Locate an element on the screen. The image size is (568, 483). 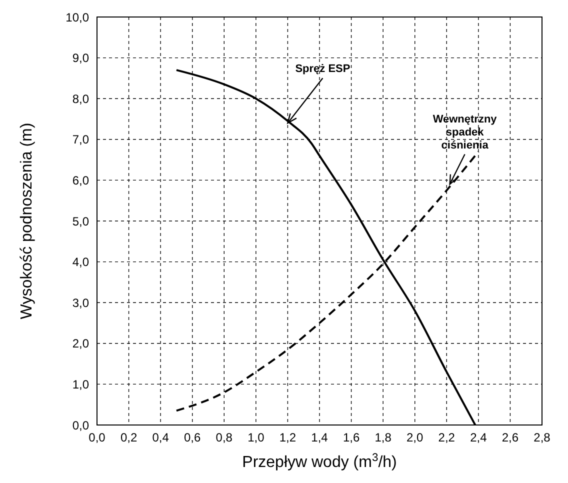
x-tick-label: 1,8 is located at coordinates (383, 437).